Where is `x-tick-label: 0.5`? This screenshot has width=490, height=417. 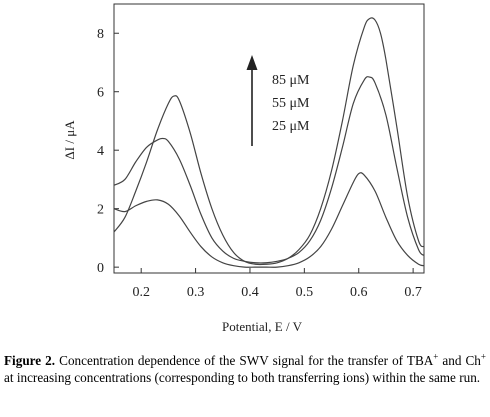
x-tick-label: 0.5 is located at coordinates (305, 292).